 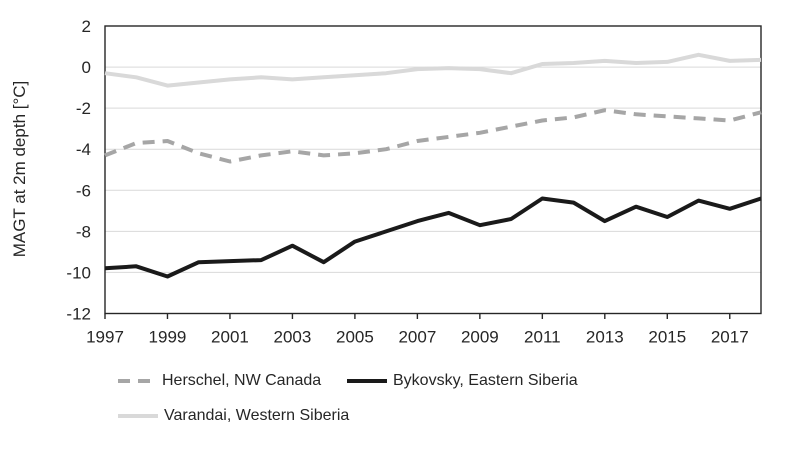 What do you see at coordinates (105, 337) in the screenshot?
I see `svg-text: 1997` at bounding box center [105, 337].